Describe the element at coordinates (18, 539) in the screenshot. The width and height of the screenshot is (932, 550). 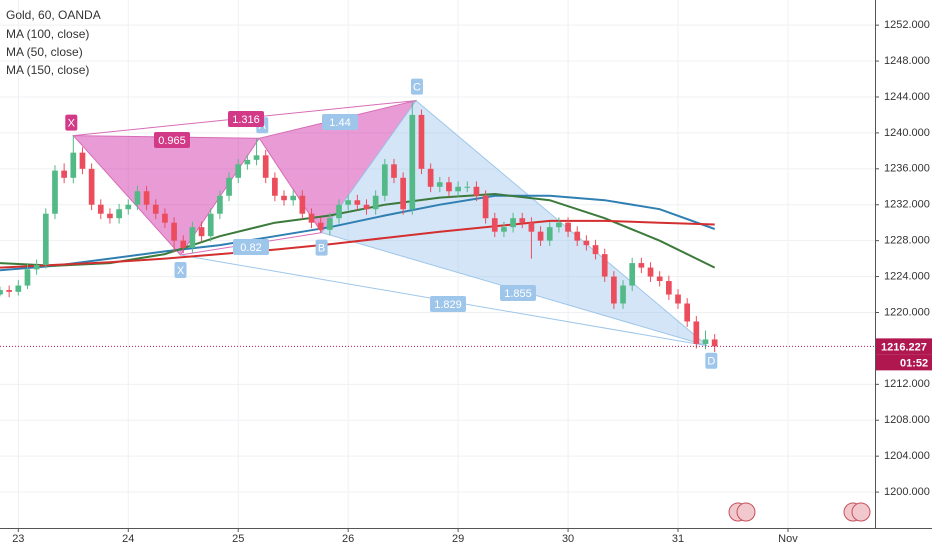
I see `x-tick-label: 23` at that location.